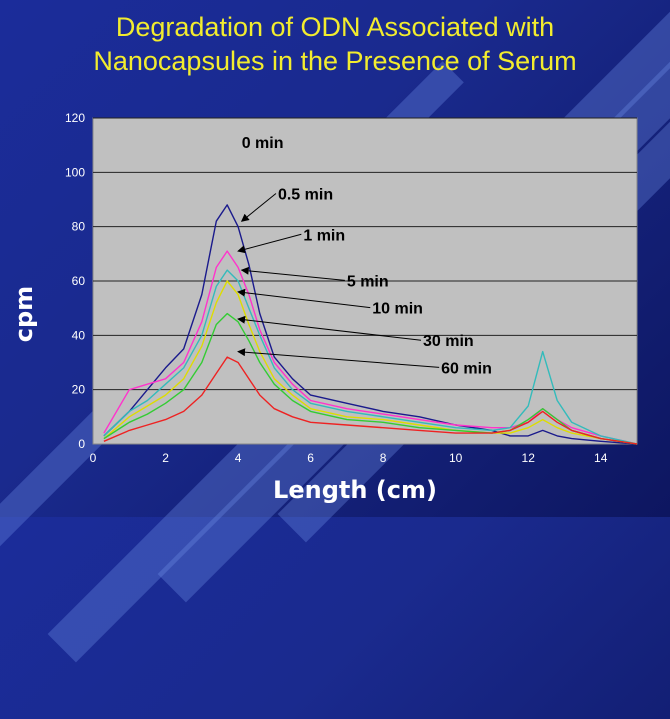 The width and height of the screenshot is (670, 719). I want to click on annotation-label: 0.5 min, so click(305, 195).